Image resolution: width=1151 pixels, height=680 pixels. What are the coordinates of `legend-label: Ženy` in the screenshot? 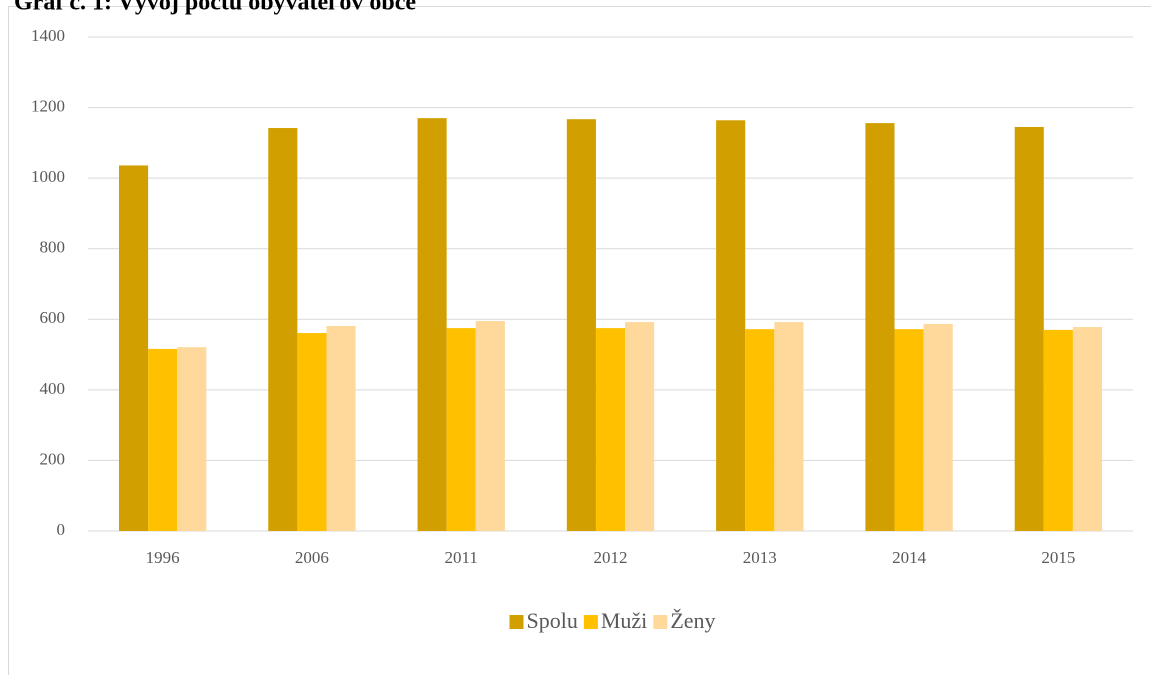 It's located at (692, 620).